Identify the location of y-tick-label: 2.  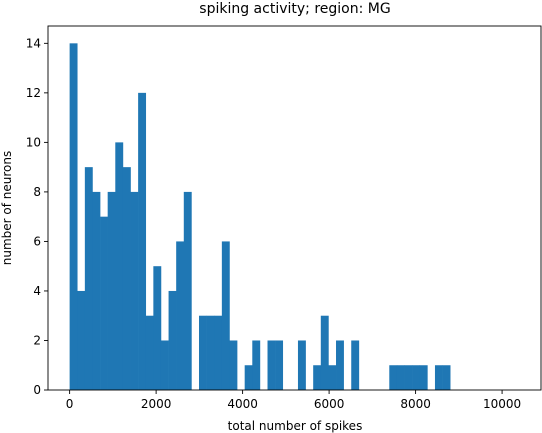
(37, 340).